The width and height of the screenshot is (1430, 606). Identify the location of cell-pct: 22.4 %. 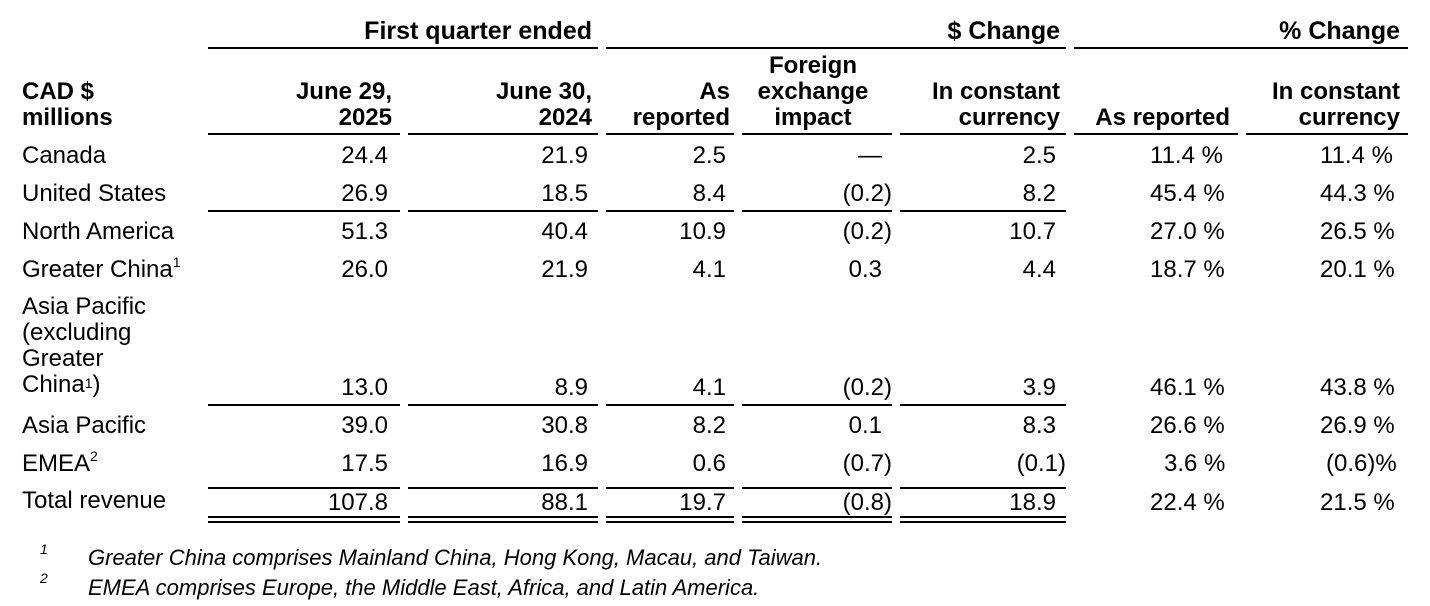
(1187, 502).